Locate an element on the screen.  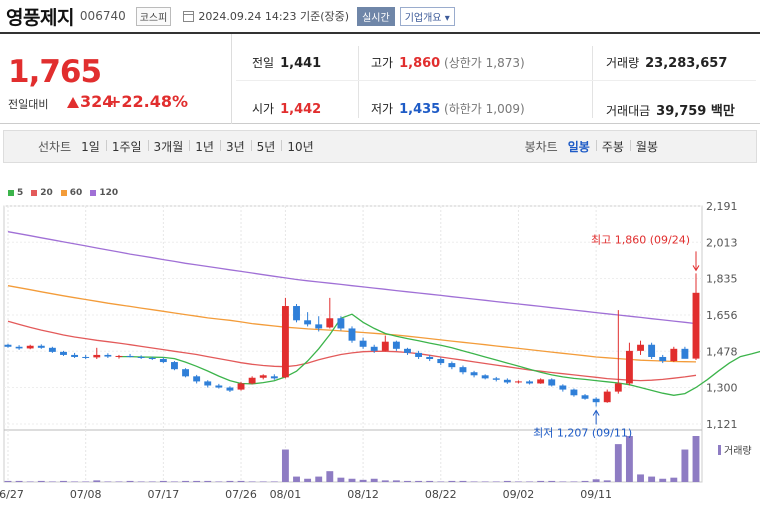
volume-value: 23,283,657 is located at coordinates (686, 63).